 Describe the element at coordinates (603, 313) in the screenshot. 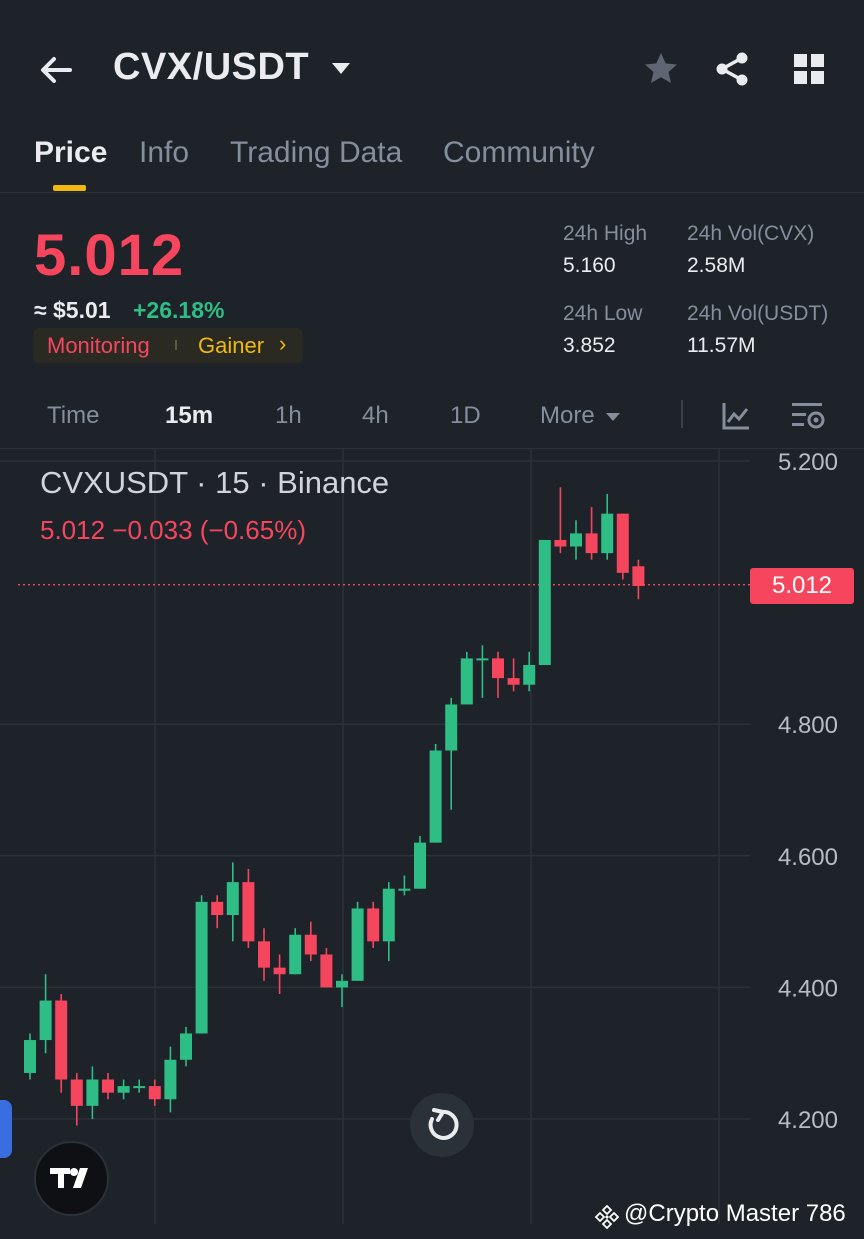

I see `low-label: 24h Low` at that location.